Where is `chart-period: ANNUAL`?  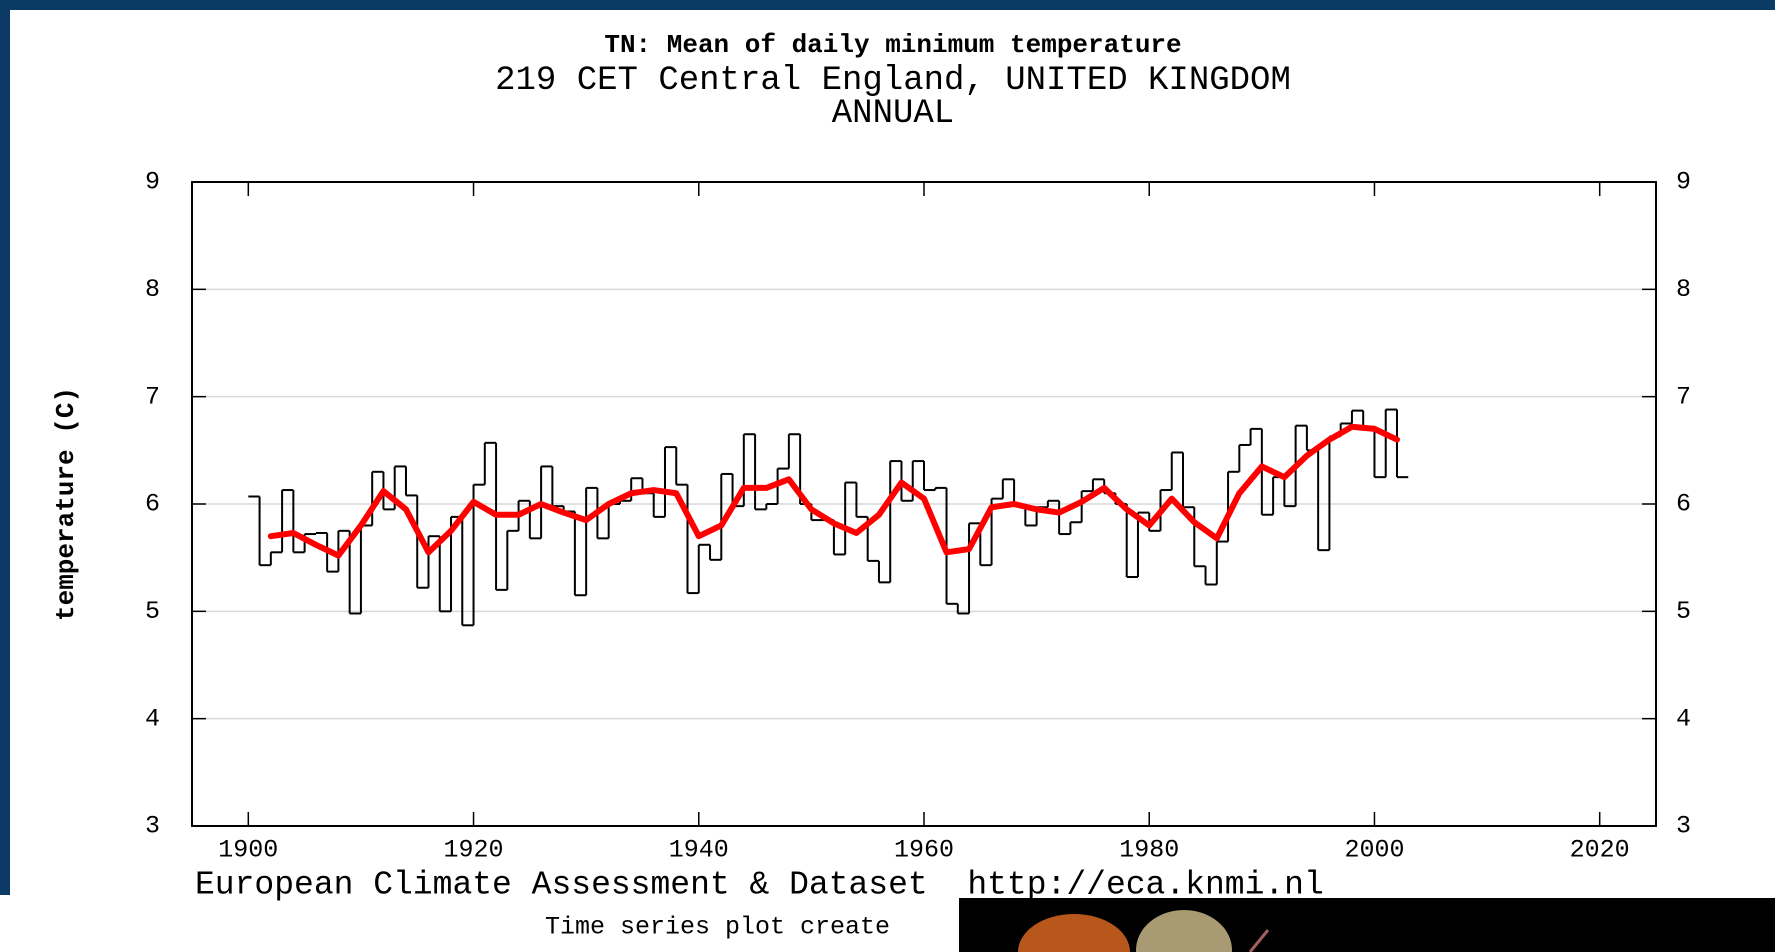
chart-period: ANNUAL is located at coordinates (893, 114).